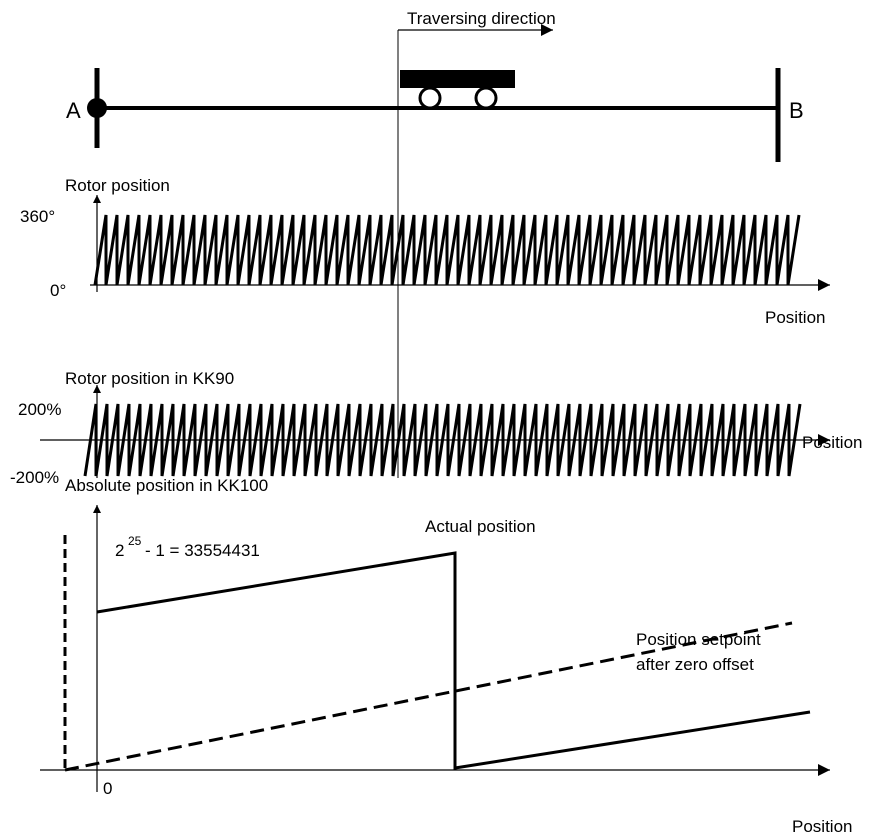 This screenshot has height=836, width=888. Describe the element at coordinates (481, 18) in the screenshot. I see `direction-label: Traversing direction` at that location.